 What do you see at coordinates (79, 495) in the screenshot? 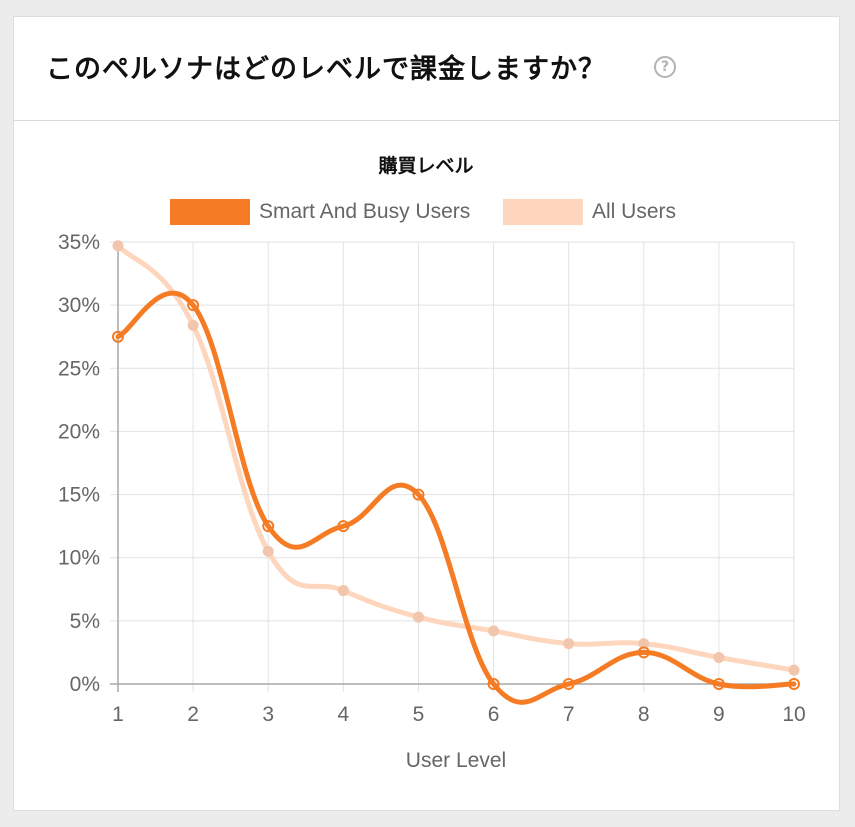
I see `y-tick-label: 15%` at bounding box center [79, 495].